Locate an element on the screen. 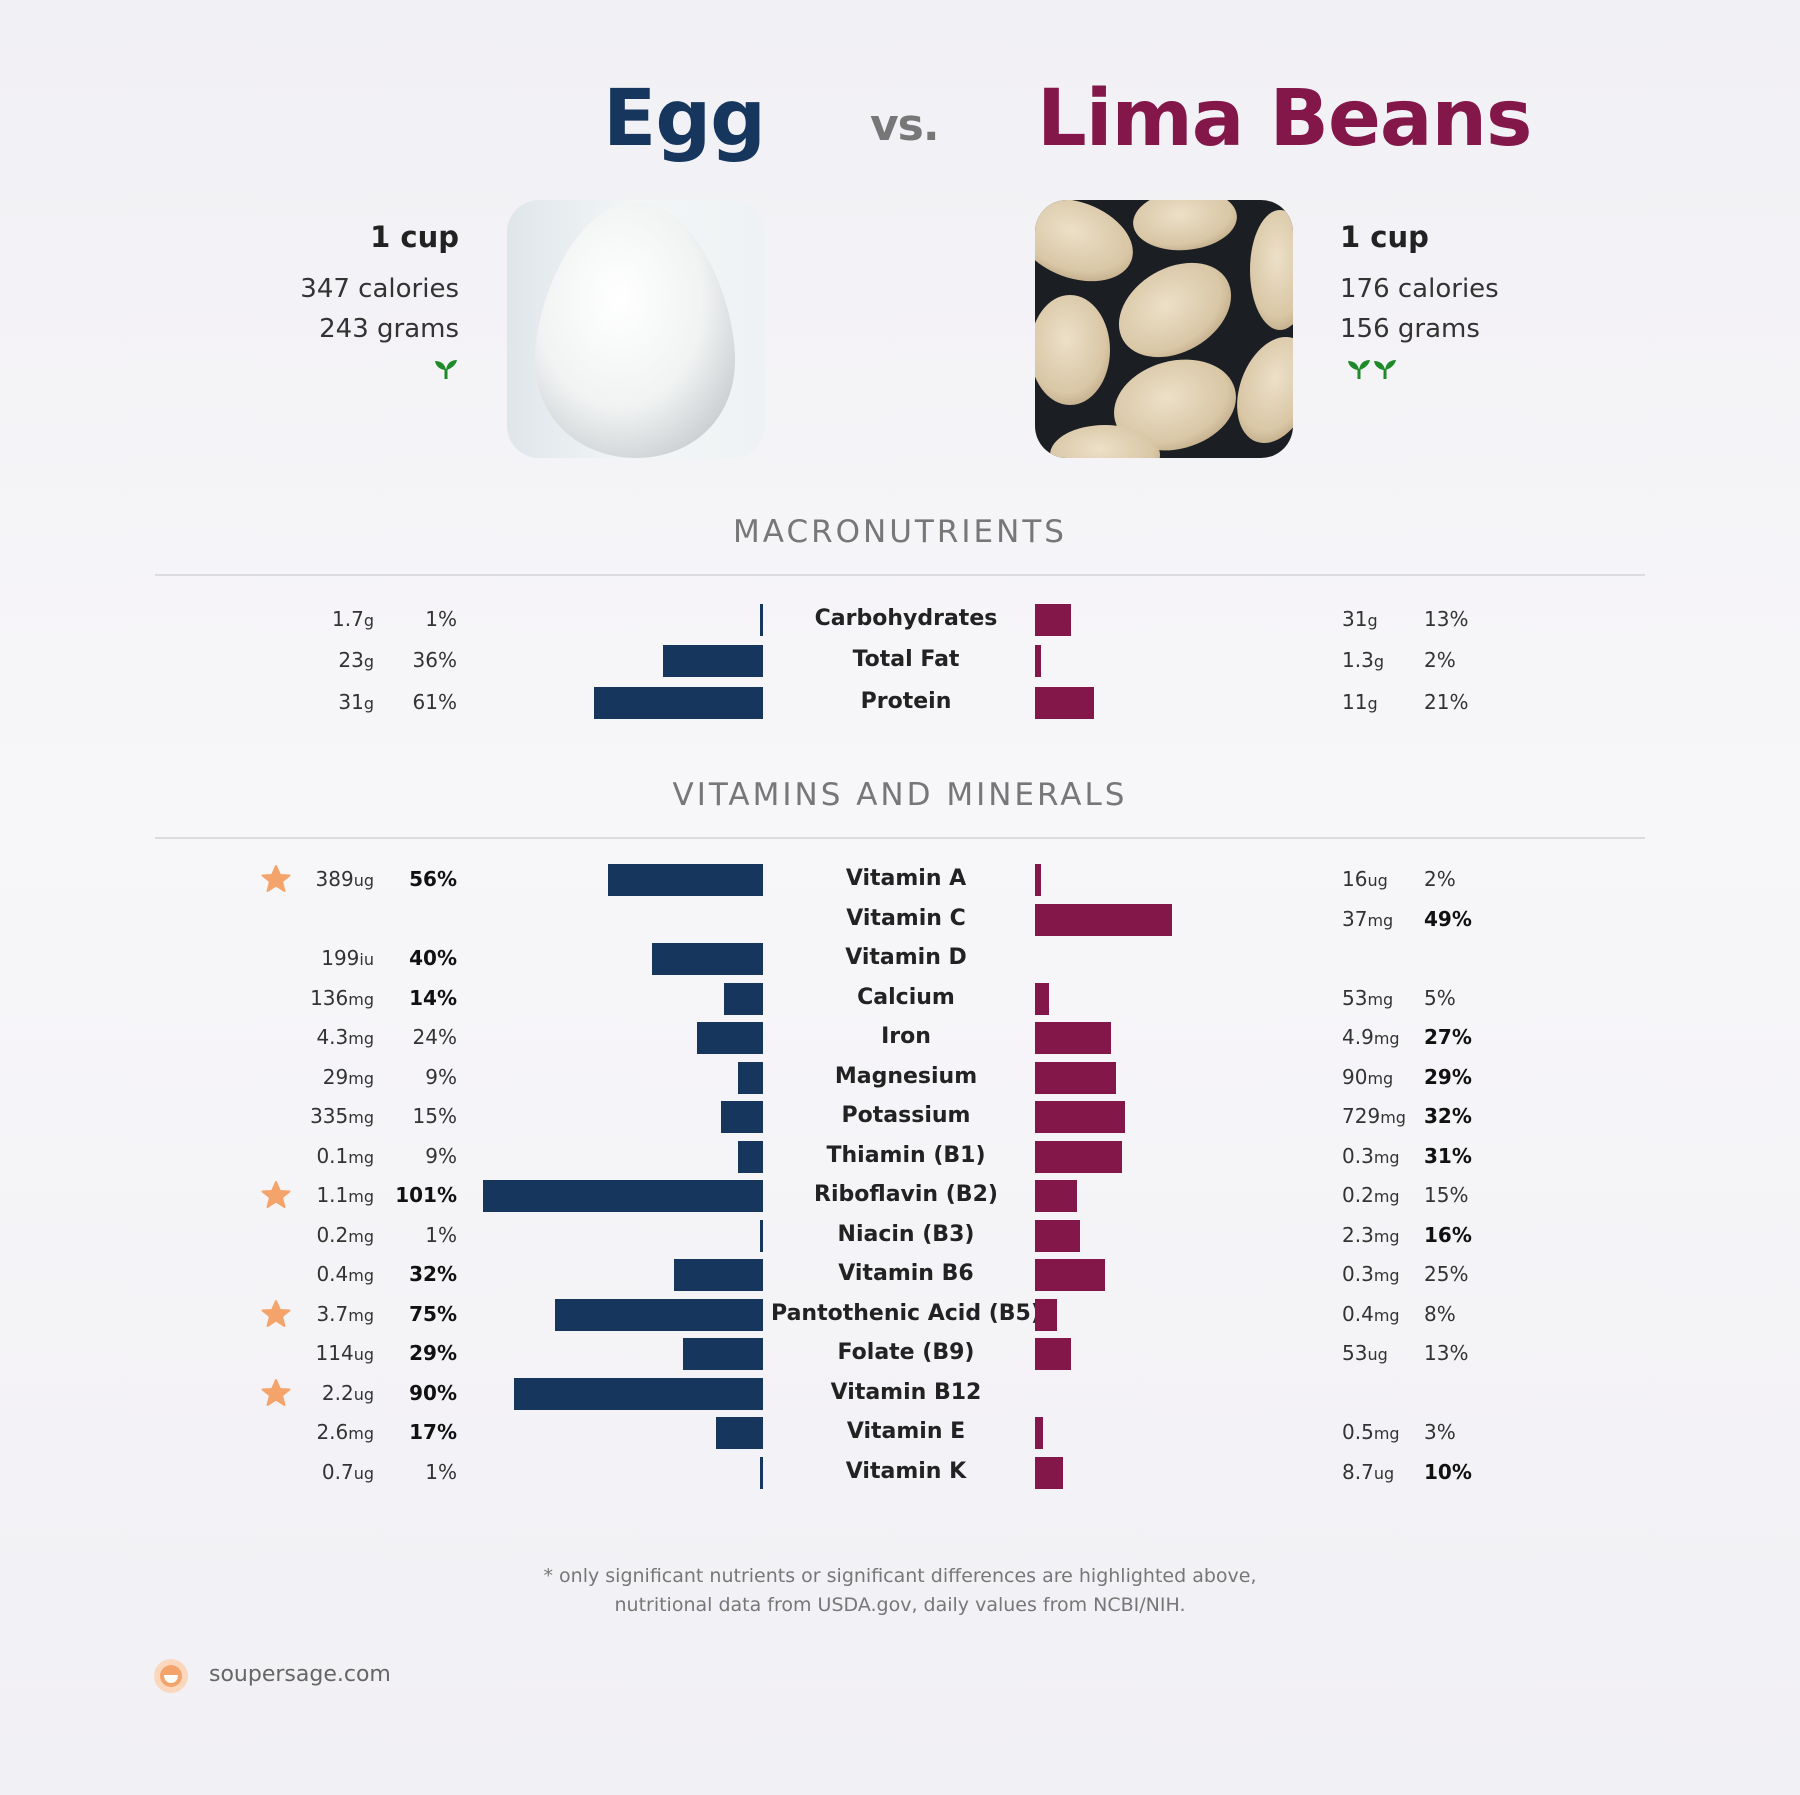  left-amount-unit: iu is located at coordinates (366, 959).